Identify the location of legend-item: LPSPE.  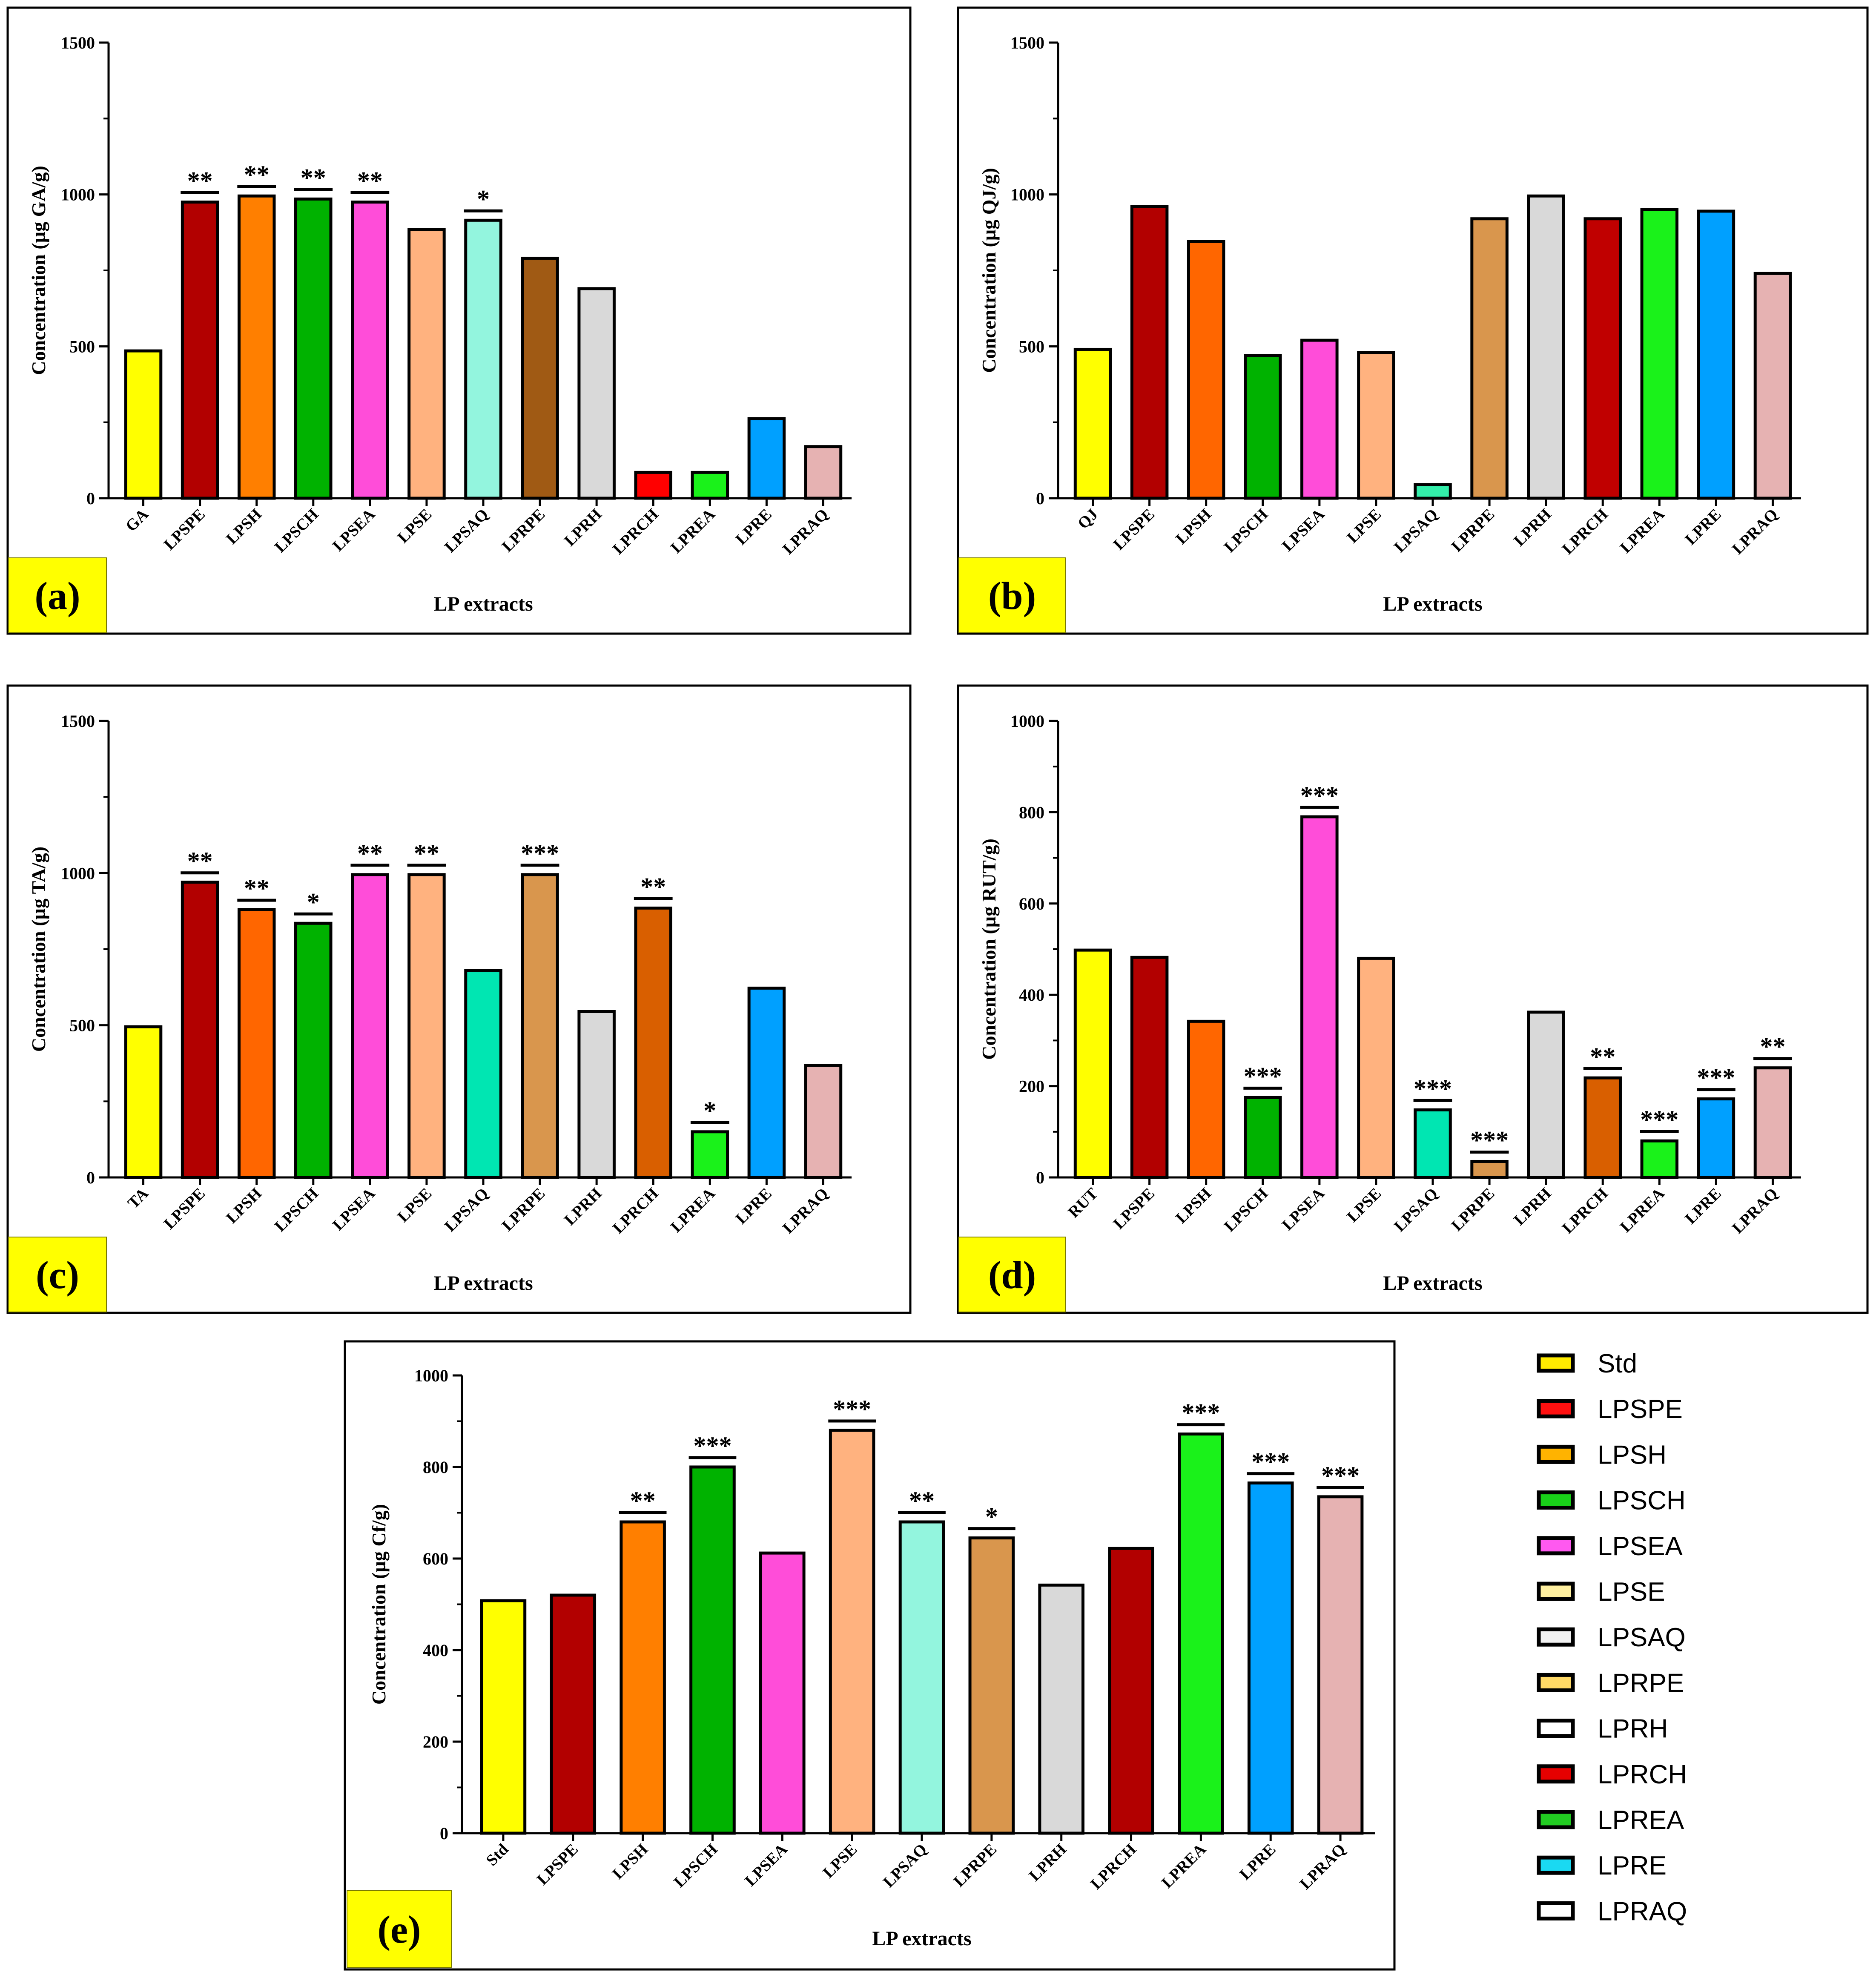
(1610, 1409).